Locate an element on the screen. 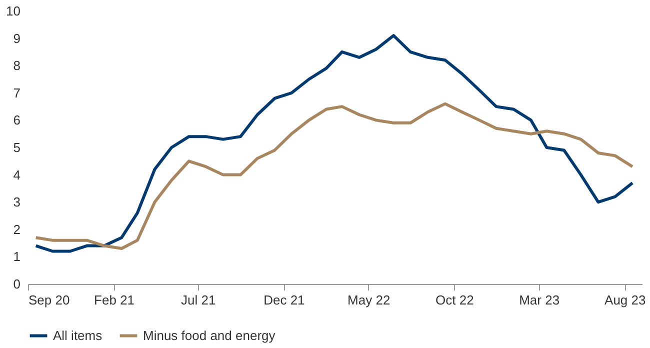 The height and width of the screenshot is (348, 650). x-tick-label: Feb 21 is located at coordinates (114, 300).